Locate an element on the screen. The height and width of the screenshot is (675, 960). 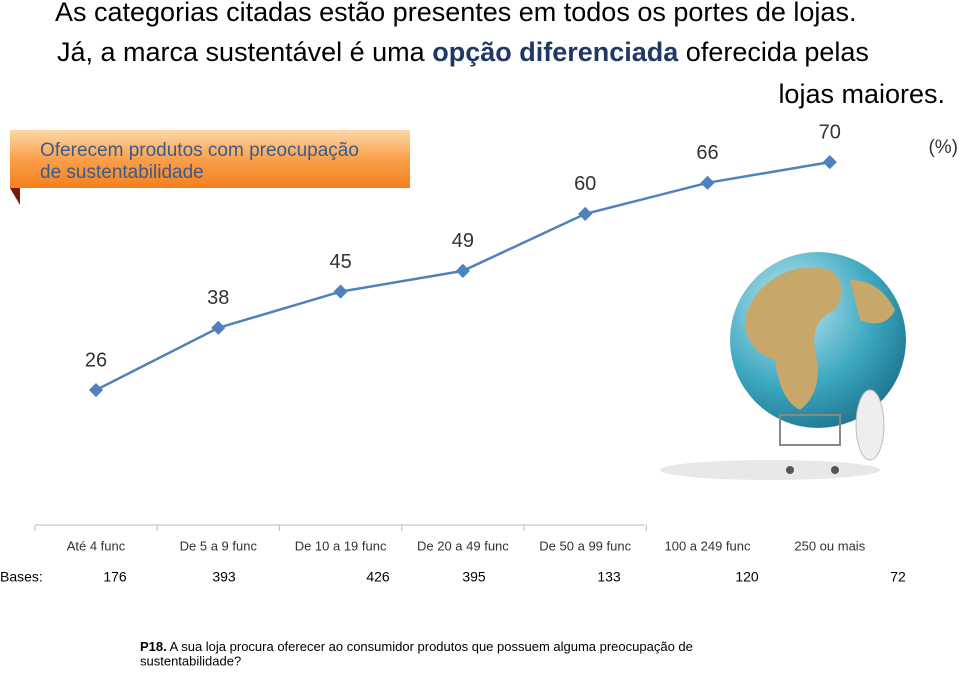
bases-label: Bases: is located at coordinates (21, 577).